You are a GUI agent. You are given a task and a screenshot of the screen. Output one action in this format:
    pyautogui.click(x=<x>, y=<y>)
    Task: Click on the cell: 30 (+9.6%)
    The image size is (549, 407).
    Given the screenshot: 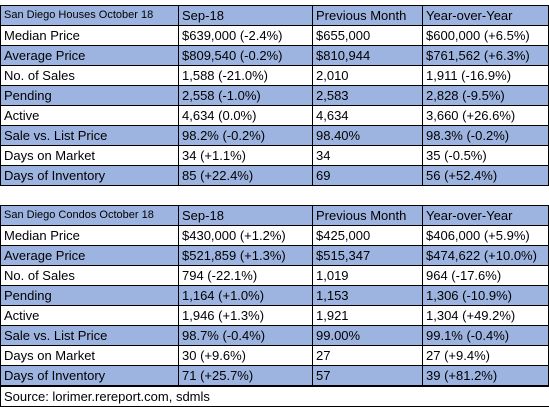 What is the action you would take?
    pyautogui.click(x=245, y=355)
    